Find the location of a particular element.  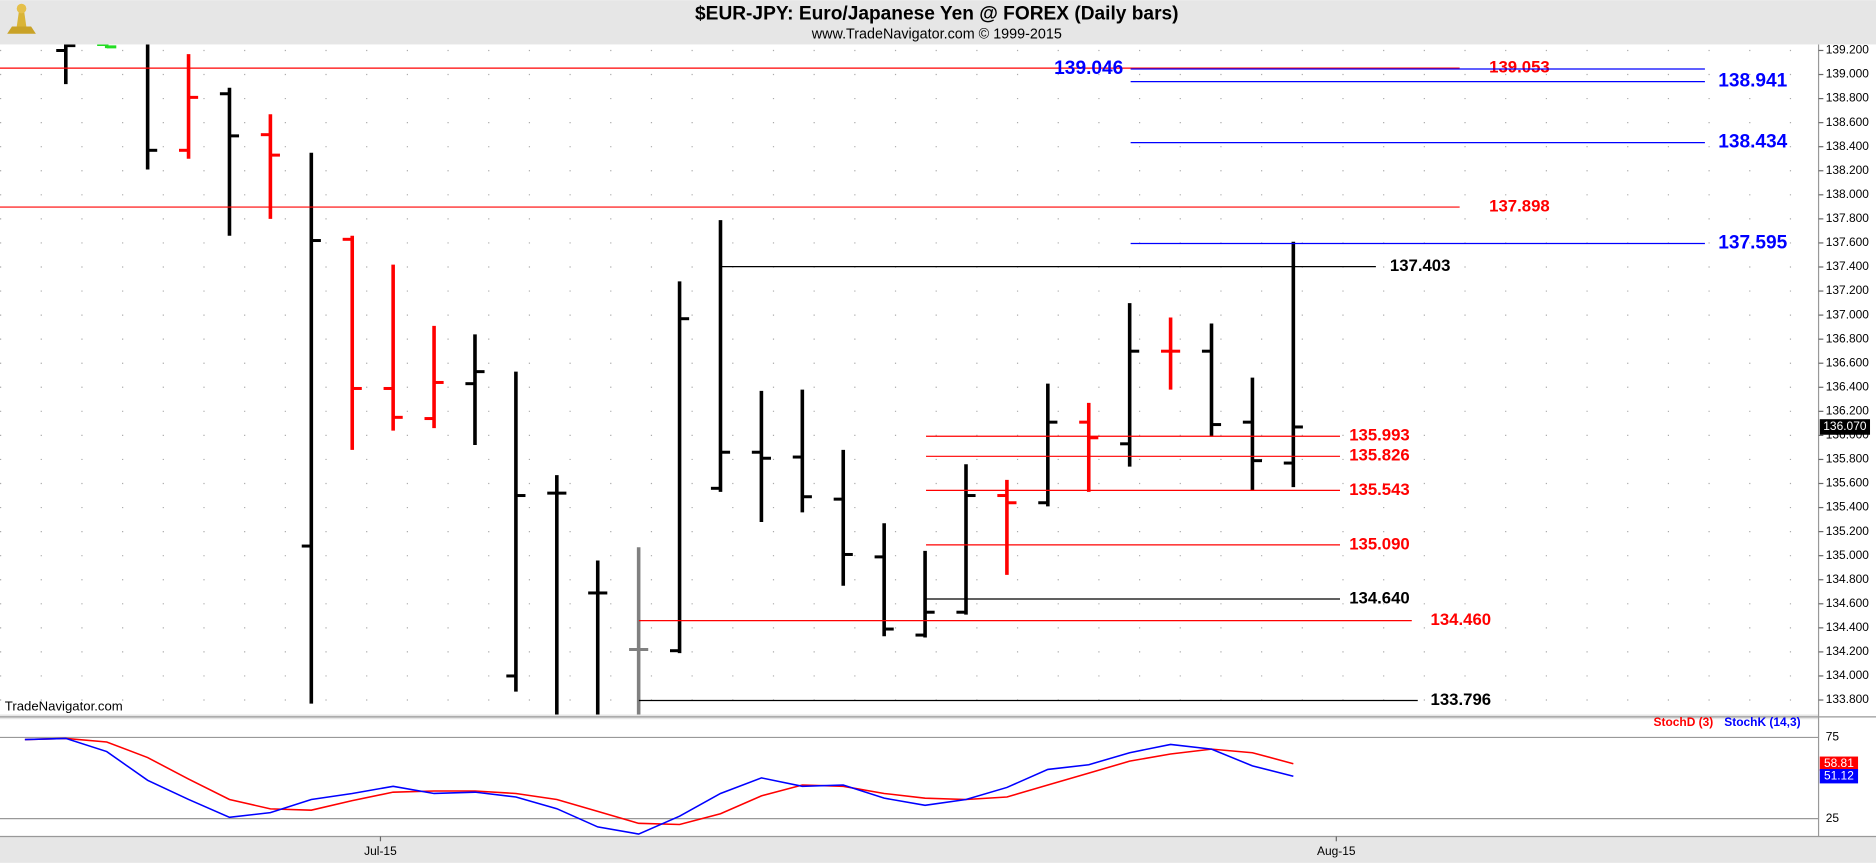

logo is located at coordinates (21, 18).